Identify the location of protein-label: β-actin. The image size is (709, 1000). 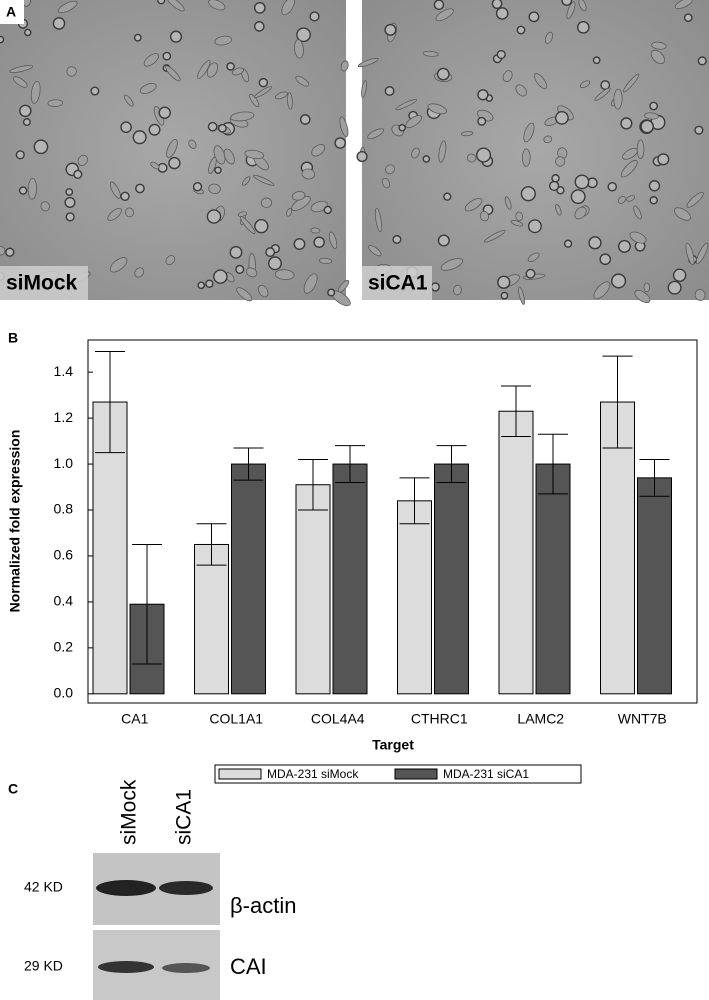
(263, 905).